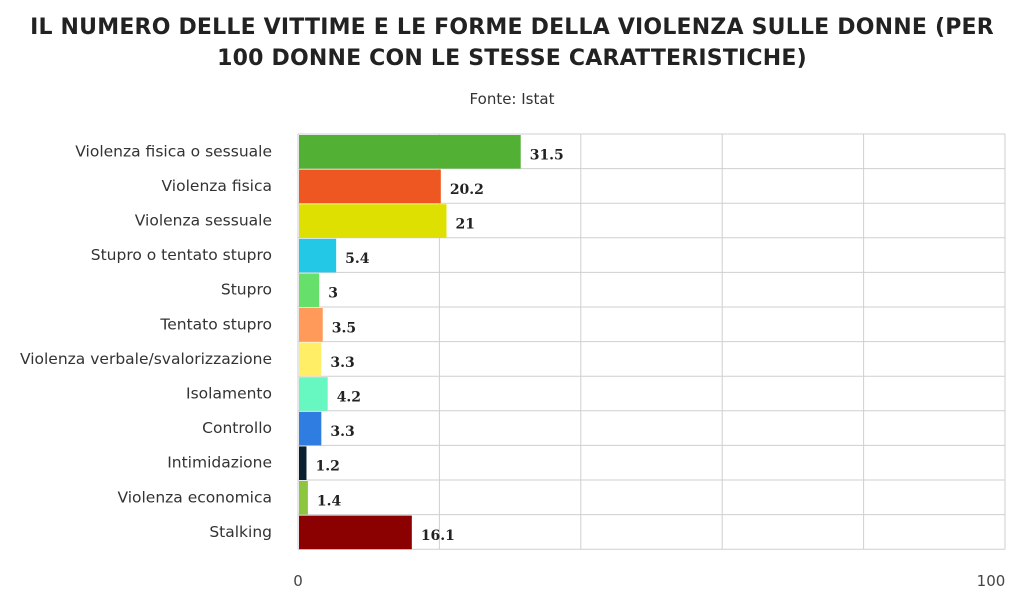  What do you see at coordinates (181, 255) in the screenshot?
I see `category-label: Stupro o tentato stupro` at bounding box center [181, 255].